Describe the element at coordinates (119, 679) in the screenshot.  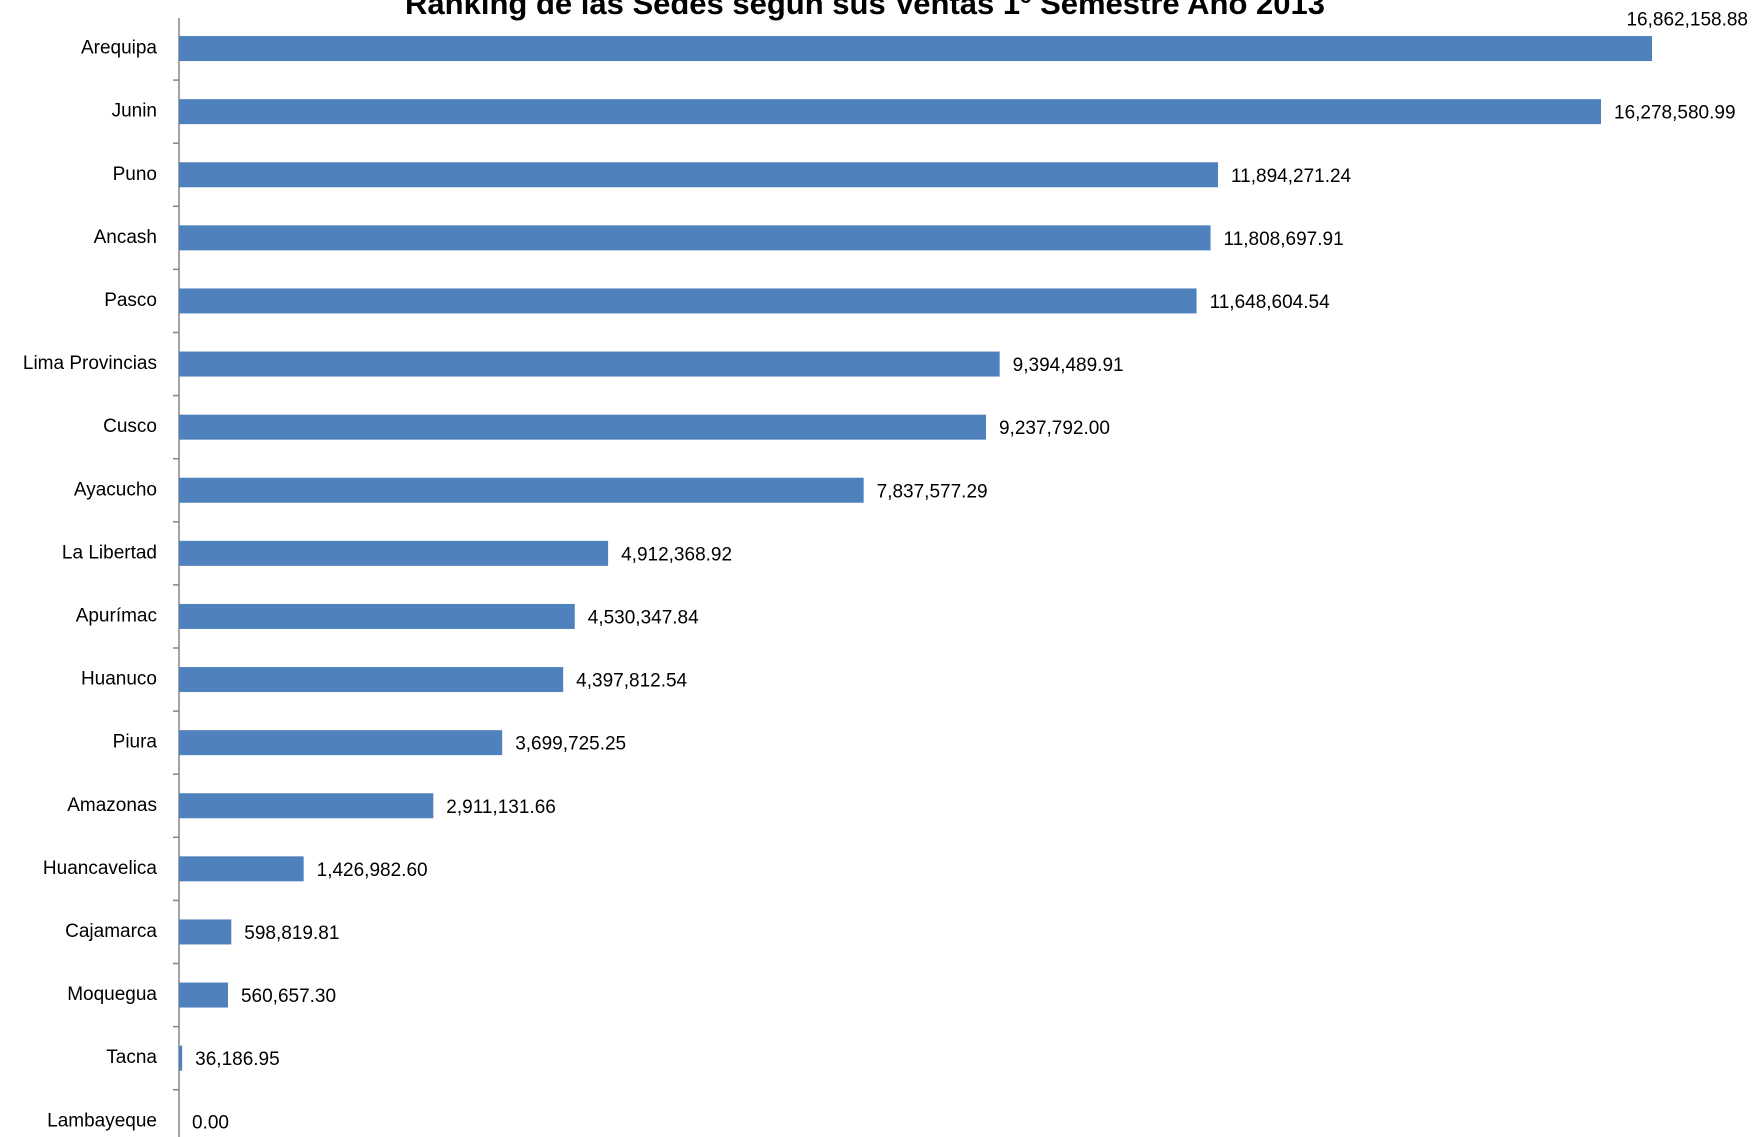
I see `y-tick-label: Huanuco` at that location.